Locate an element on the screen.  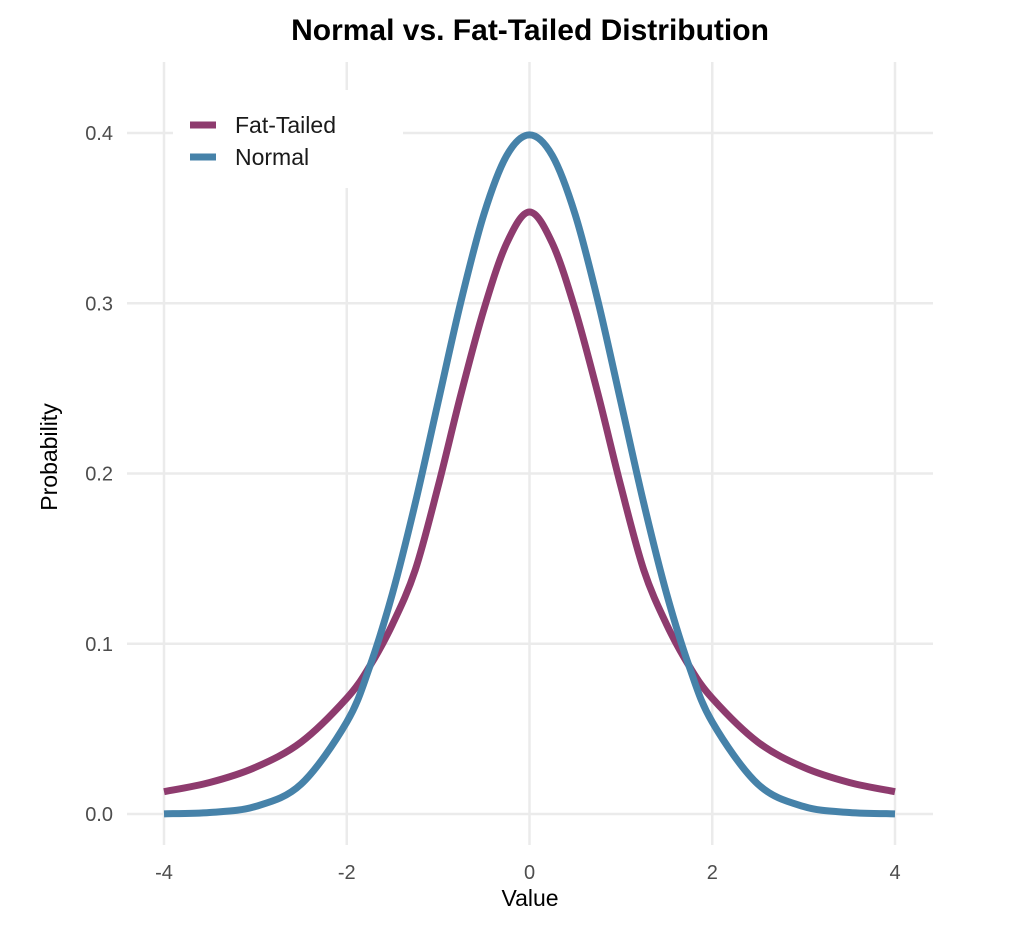
chart-title: Normal vs. Fat-Tailed Distribution is located at coordinates (530, 30).